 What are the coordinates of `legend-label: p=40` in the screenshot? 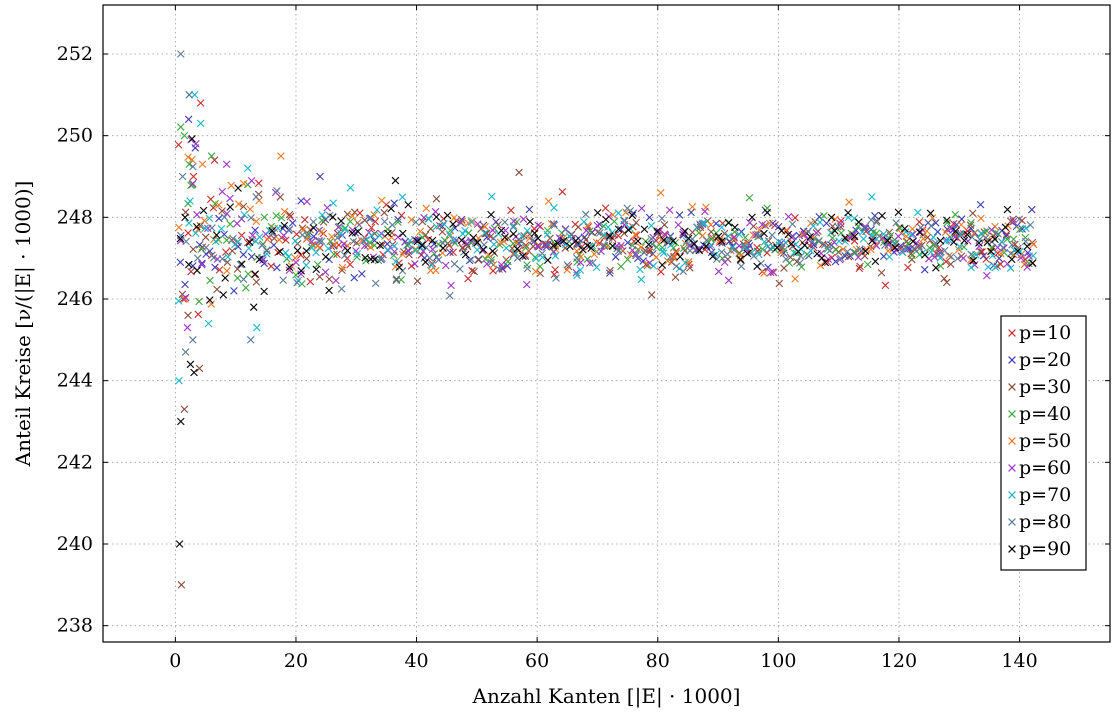 It's located at (1045, 414).